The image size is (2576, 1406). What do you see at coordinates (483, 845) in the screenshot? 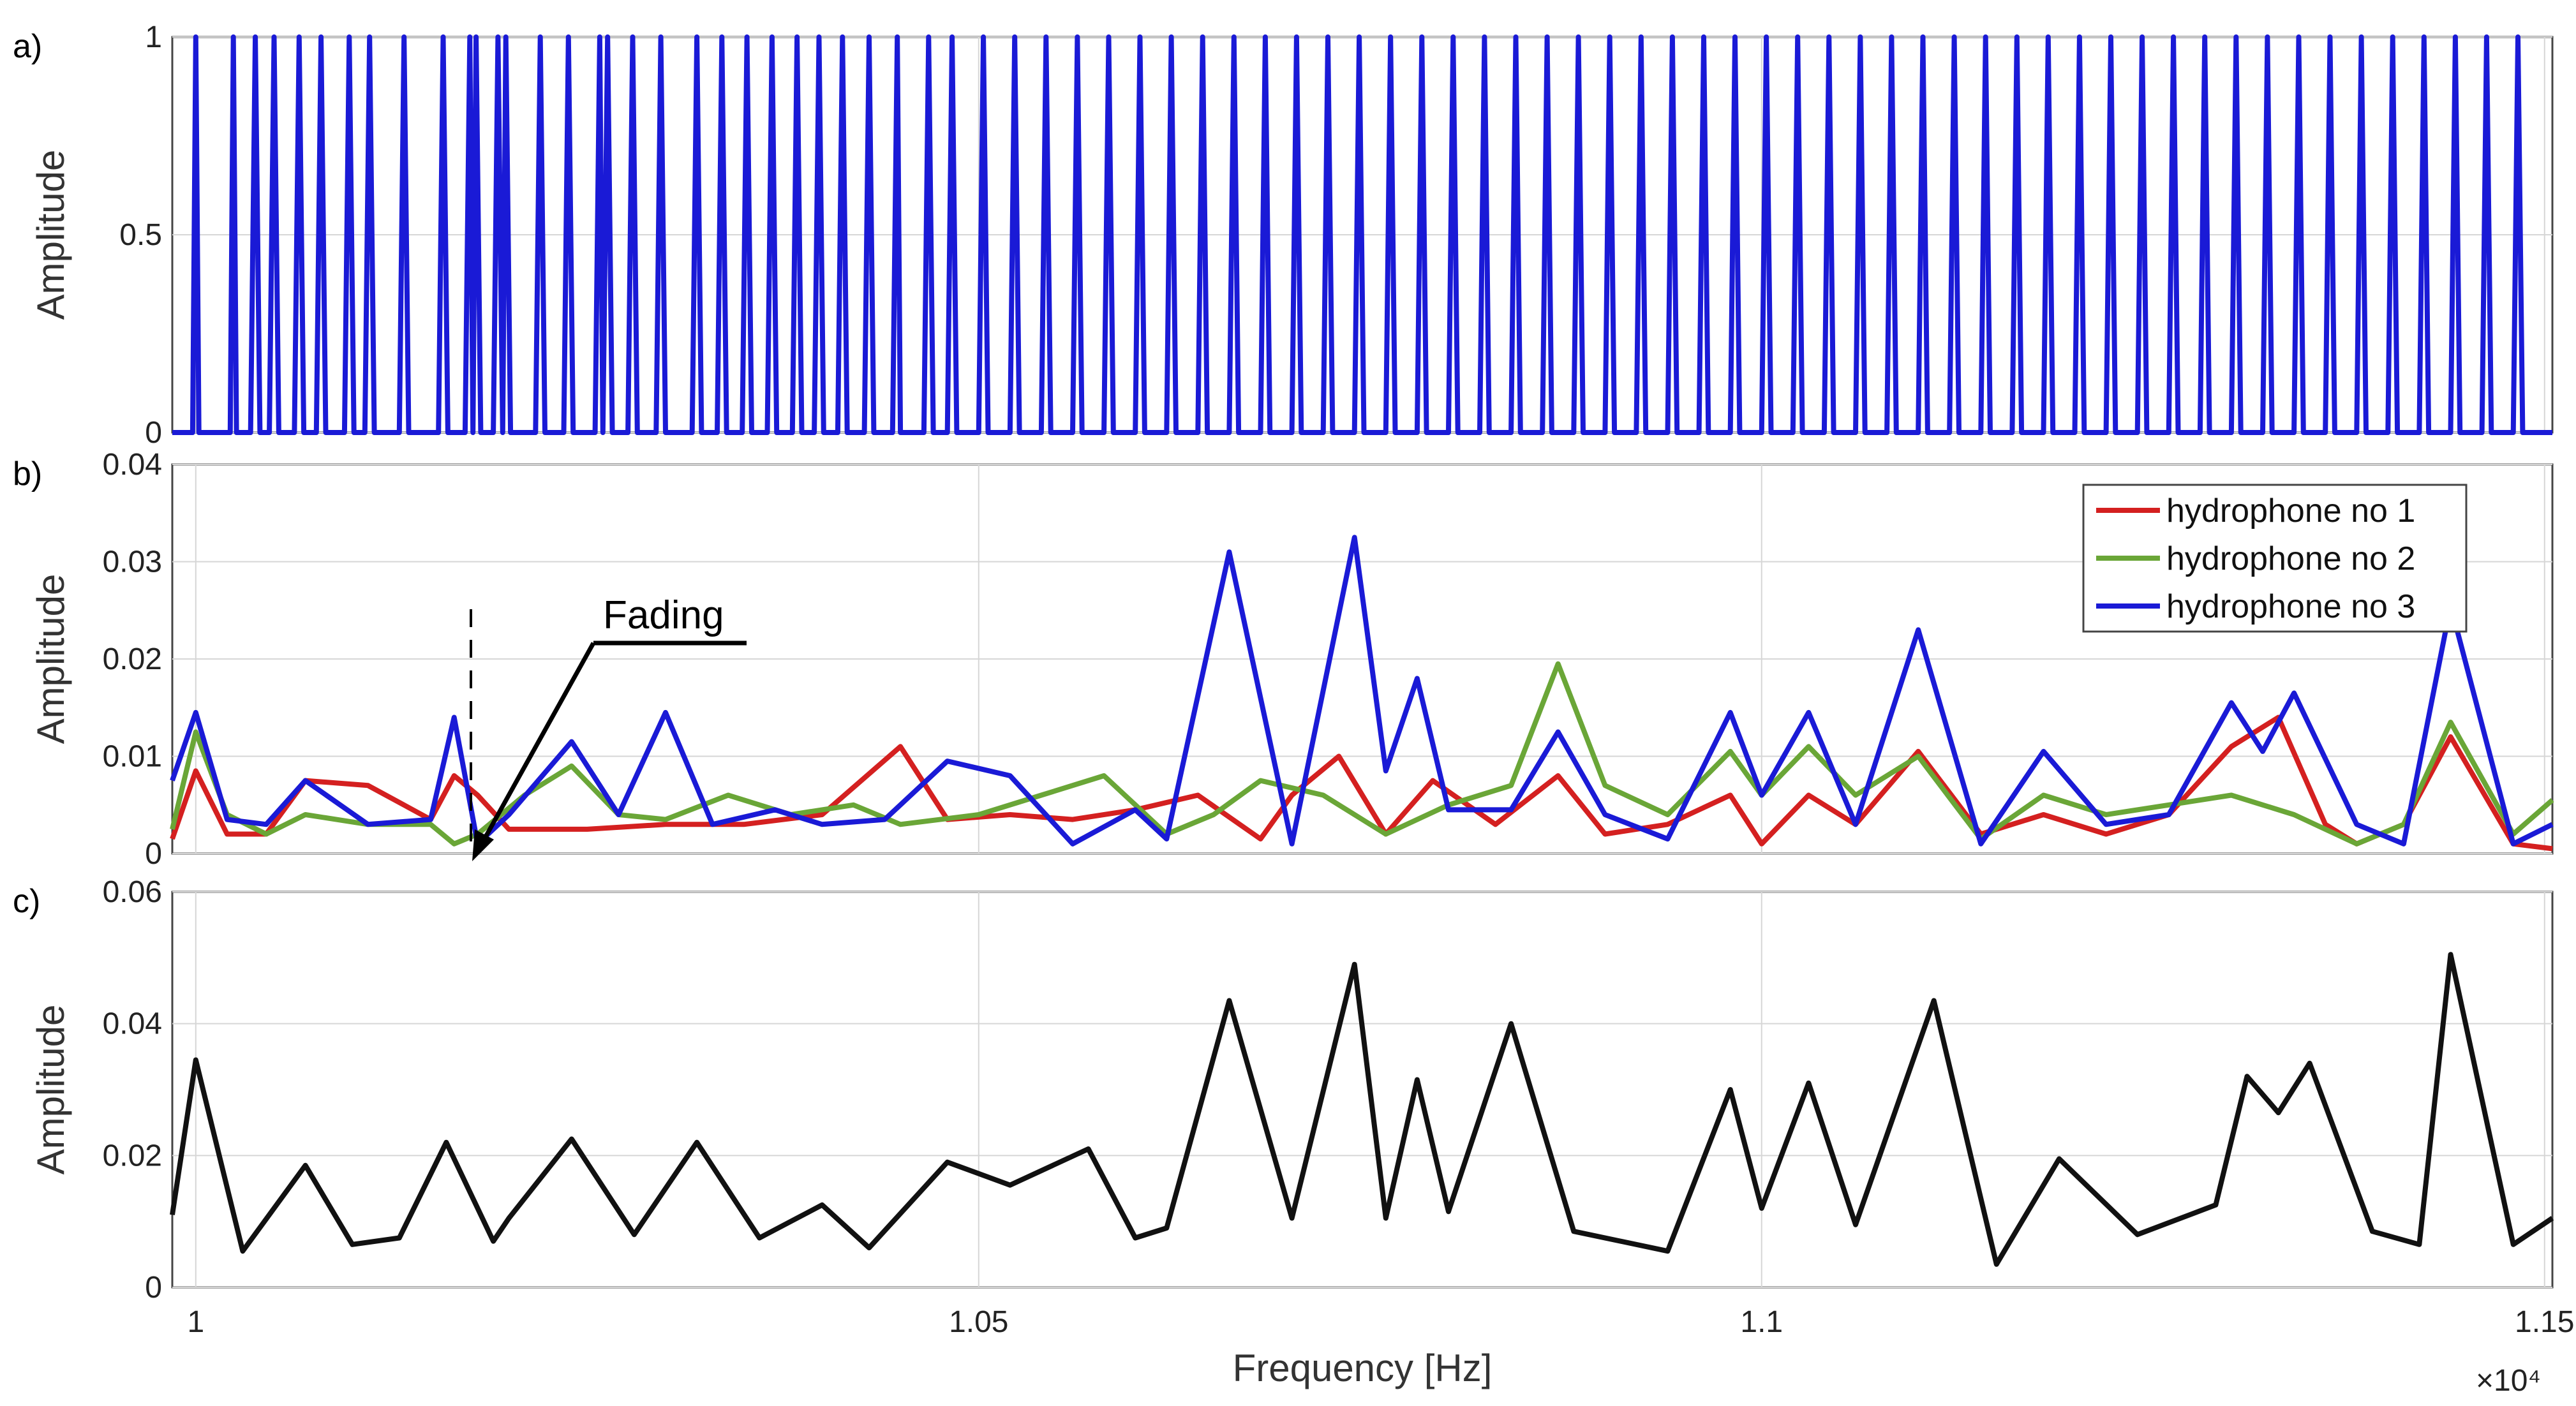
I see `fading-arrow-head` at bounding box center [483, 845].